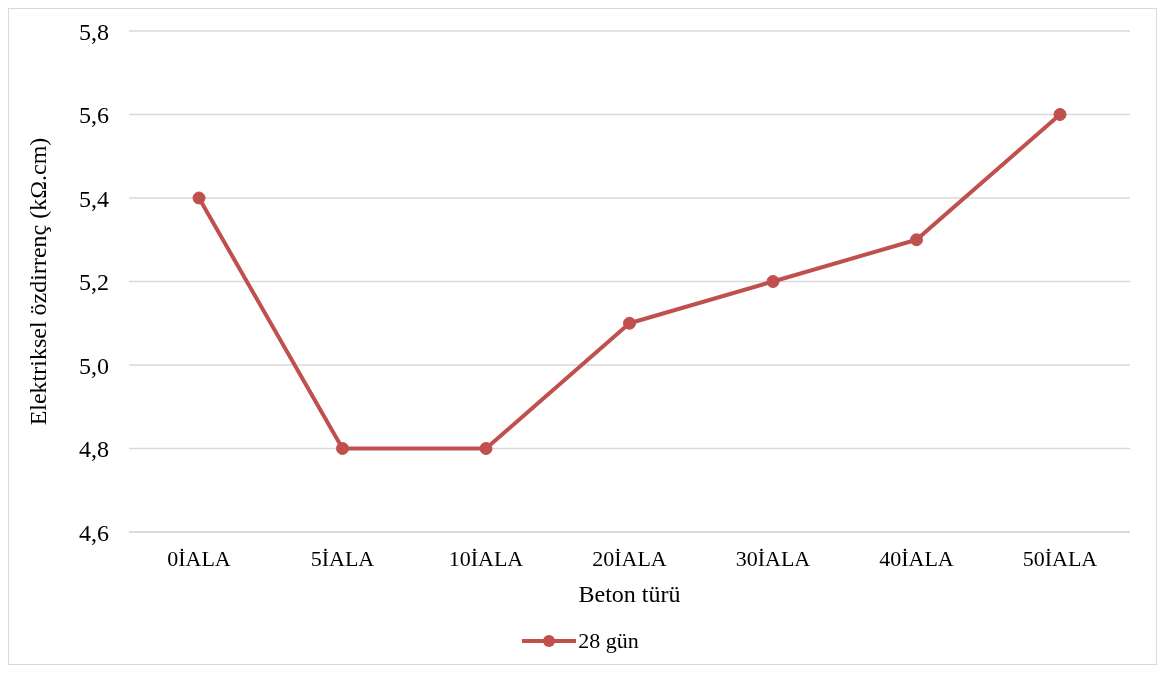 The width and height of the screenshot is (1165, 673). I want to click on y-axis-title: Elektriksel özdirrenç (kΩ.cm), so click(37, 281).